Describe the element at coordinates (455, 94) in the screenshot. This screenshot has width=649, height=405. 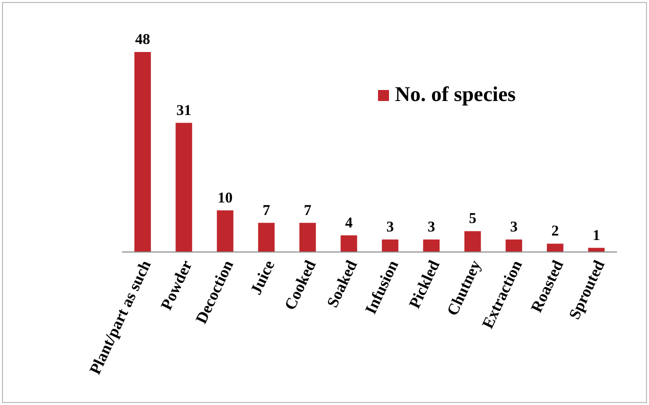
I see `legend-label: No. of species` at that location.